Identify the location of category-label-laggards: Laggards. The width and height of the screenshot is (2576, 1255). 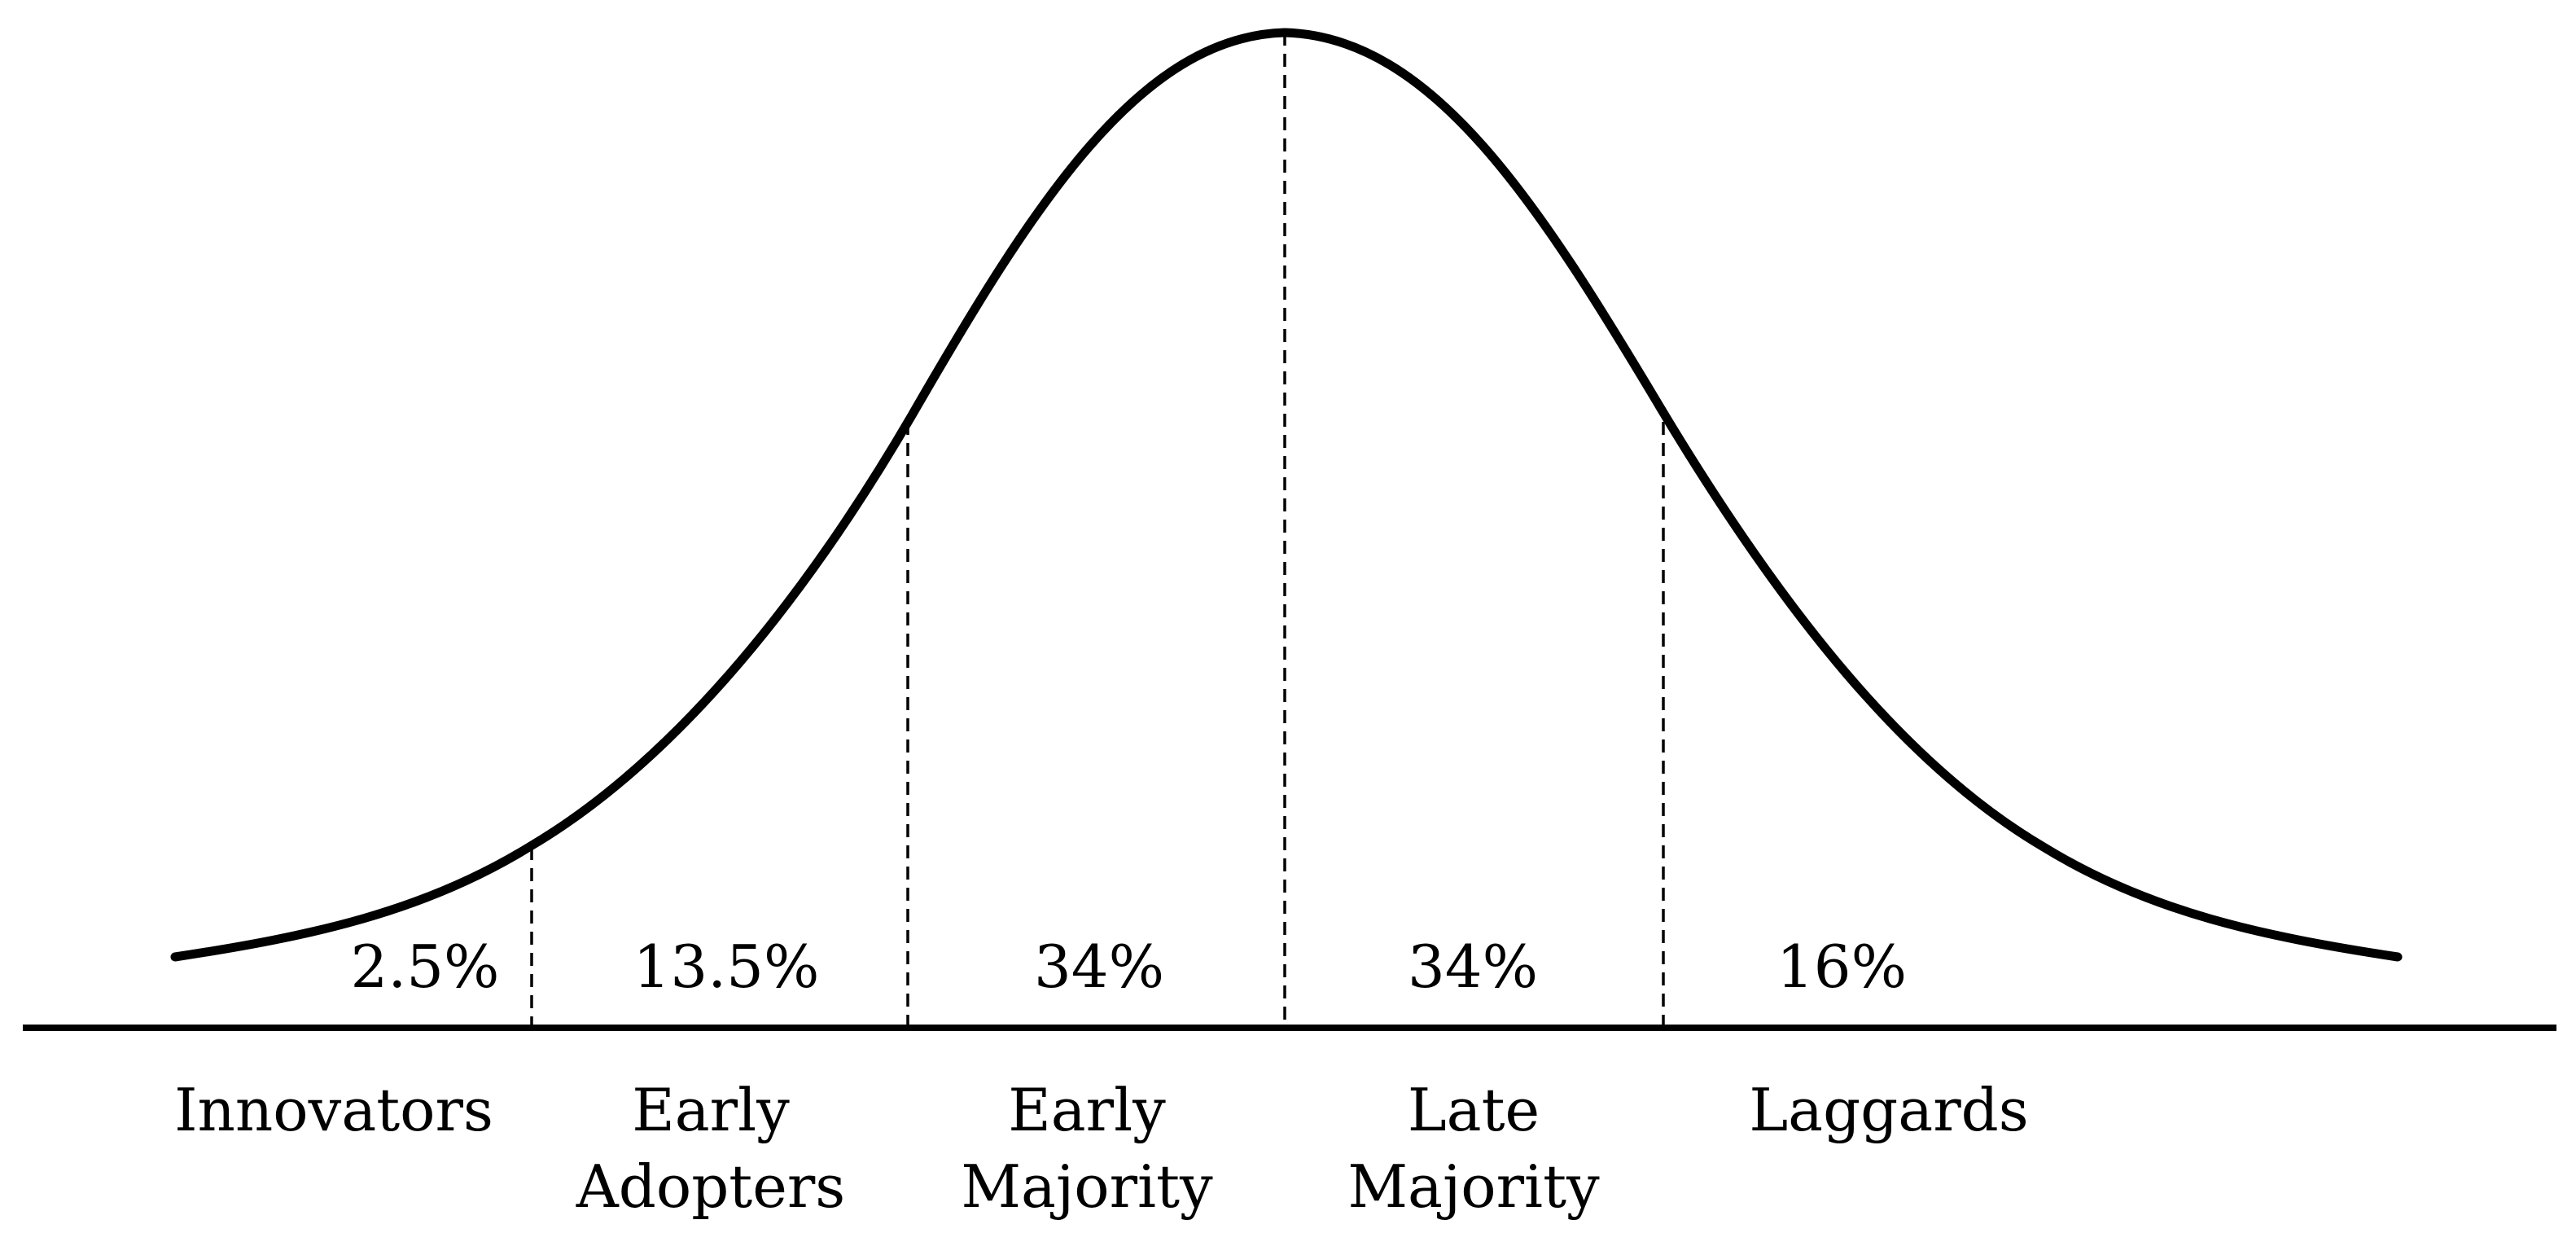
(1888, 1110).